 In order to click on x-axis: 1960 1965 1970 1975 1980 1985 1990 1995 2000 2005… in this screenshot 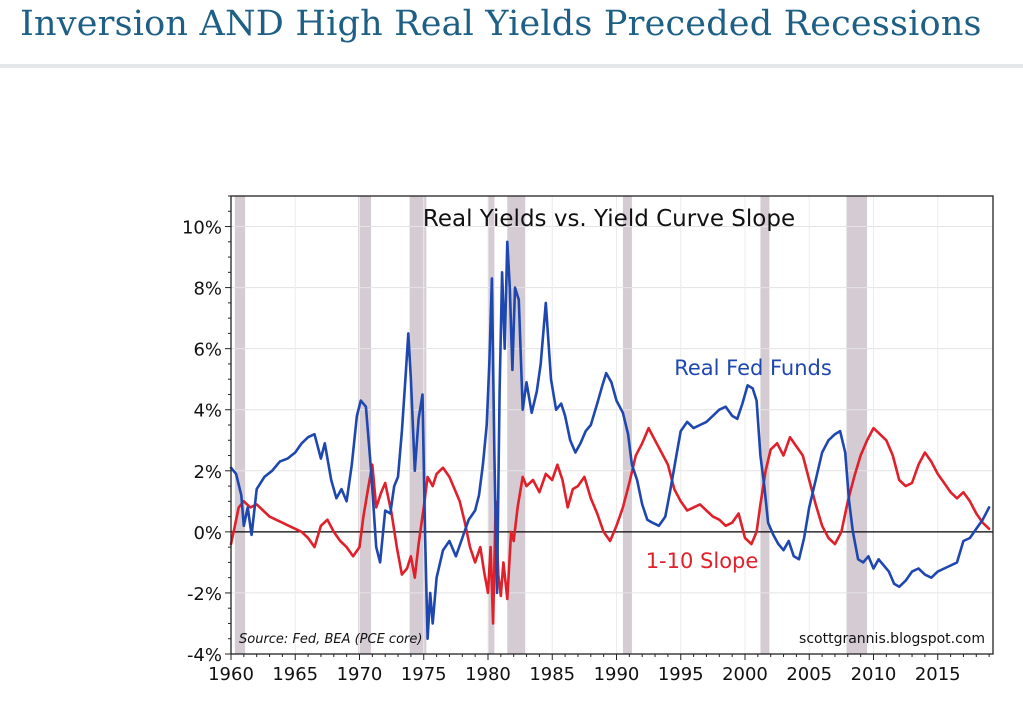, I will do `click(599, 669)`.